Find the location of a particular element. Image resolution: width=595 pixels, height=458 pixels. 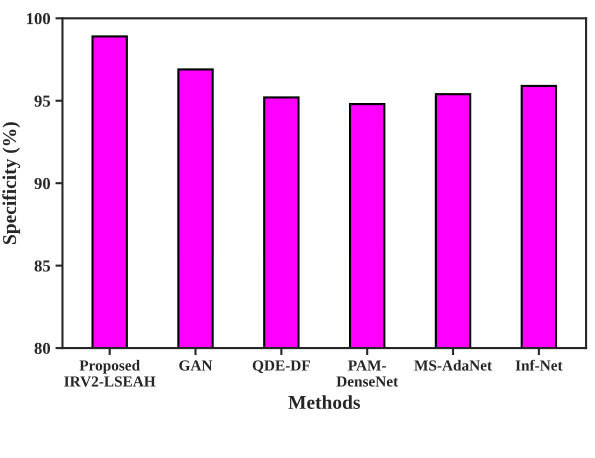

x-axis-title: Methods is located at coordinates (324, 402).